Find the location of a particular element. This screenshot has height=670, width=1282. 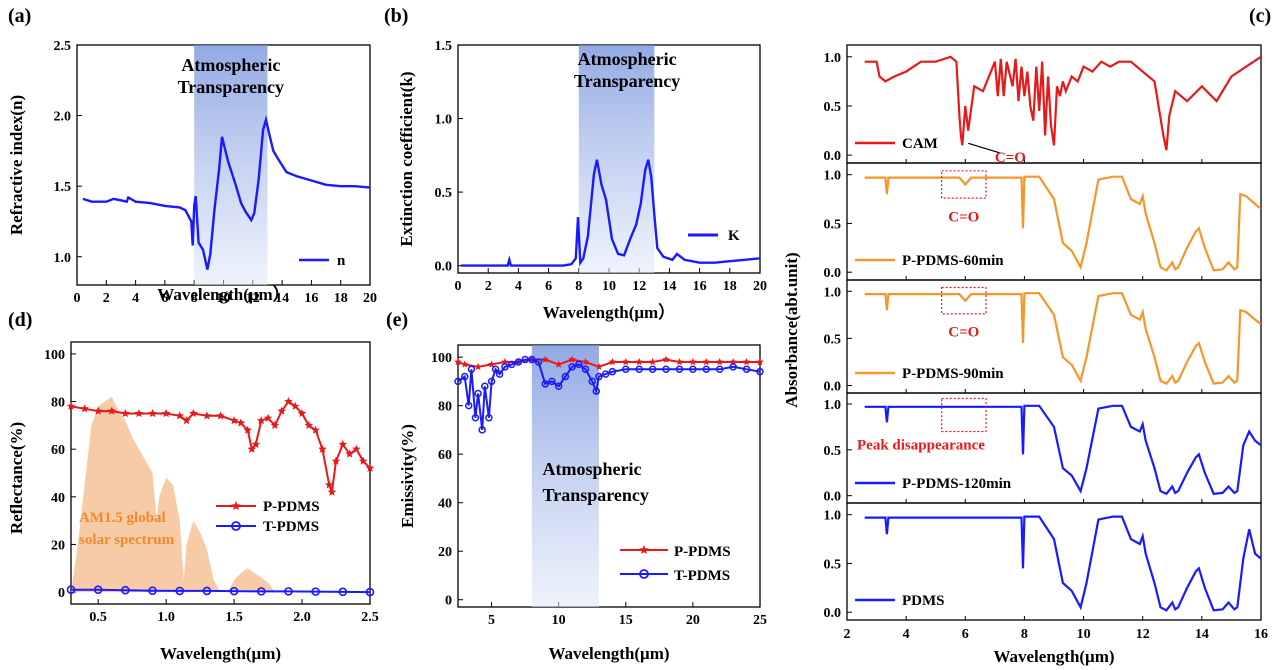

legend-label: T-PDMS is located at coordinates (291, 527).